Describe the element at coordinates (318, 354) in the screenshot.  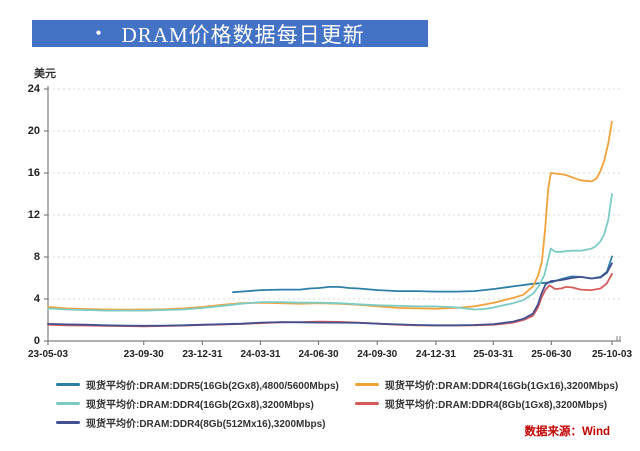
I see `x-tick-label: 24-06-30` at that location.